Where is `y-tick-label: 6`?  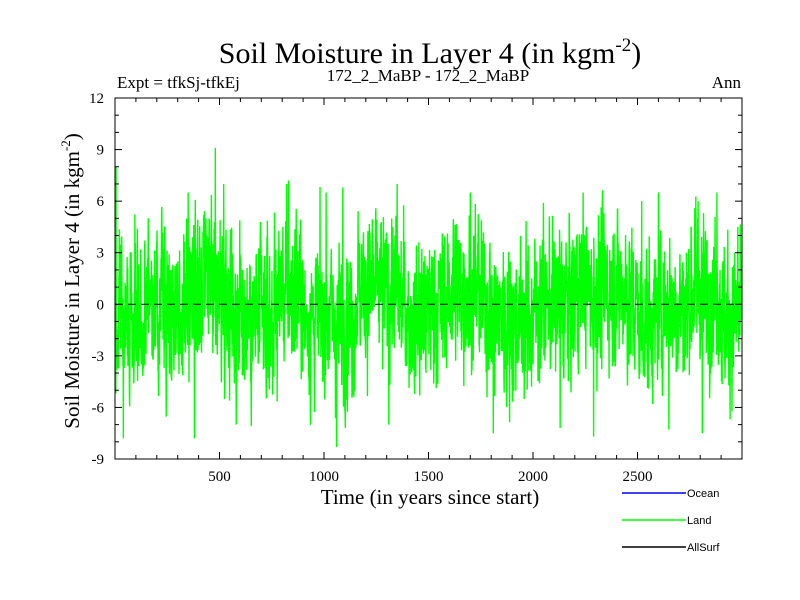
y-tick-label: 6 is located at coordinates (101, 202).